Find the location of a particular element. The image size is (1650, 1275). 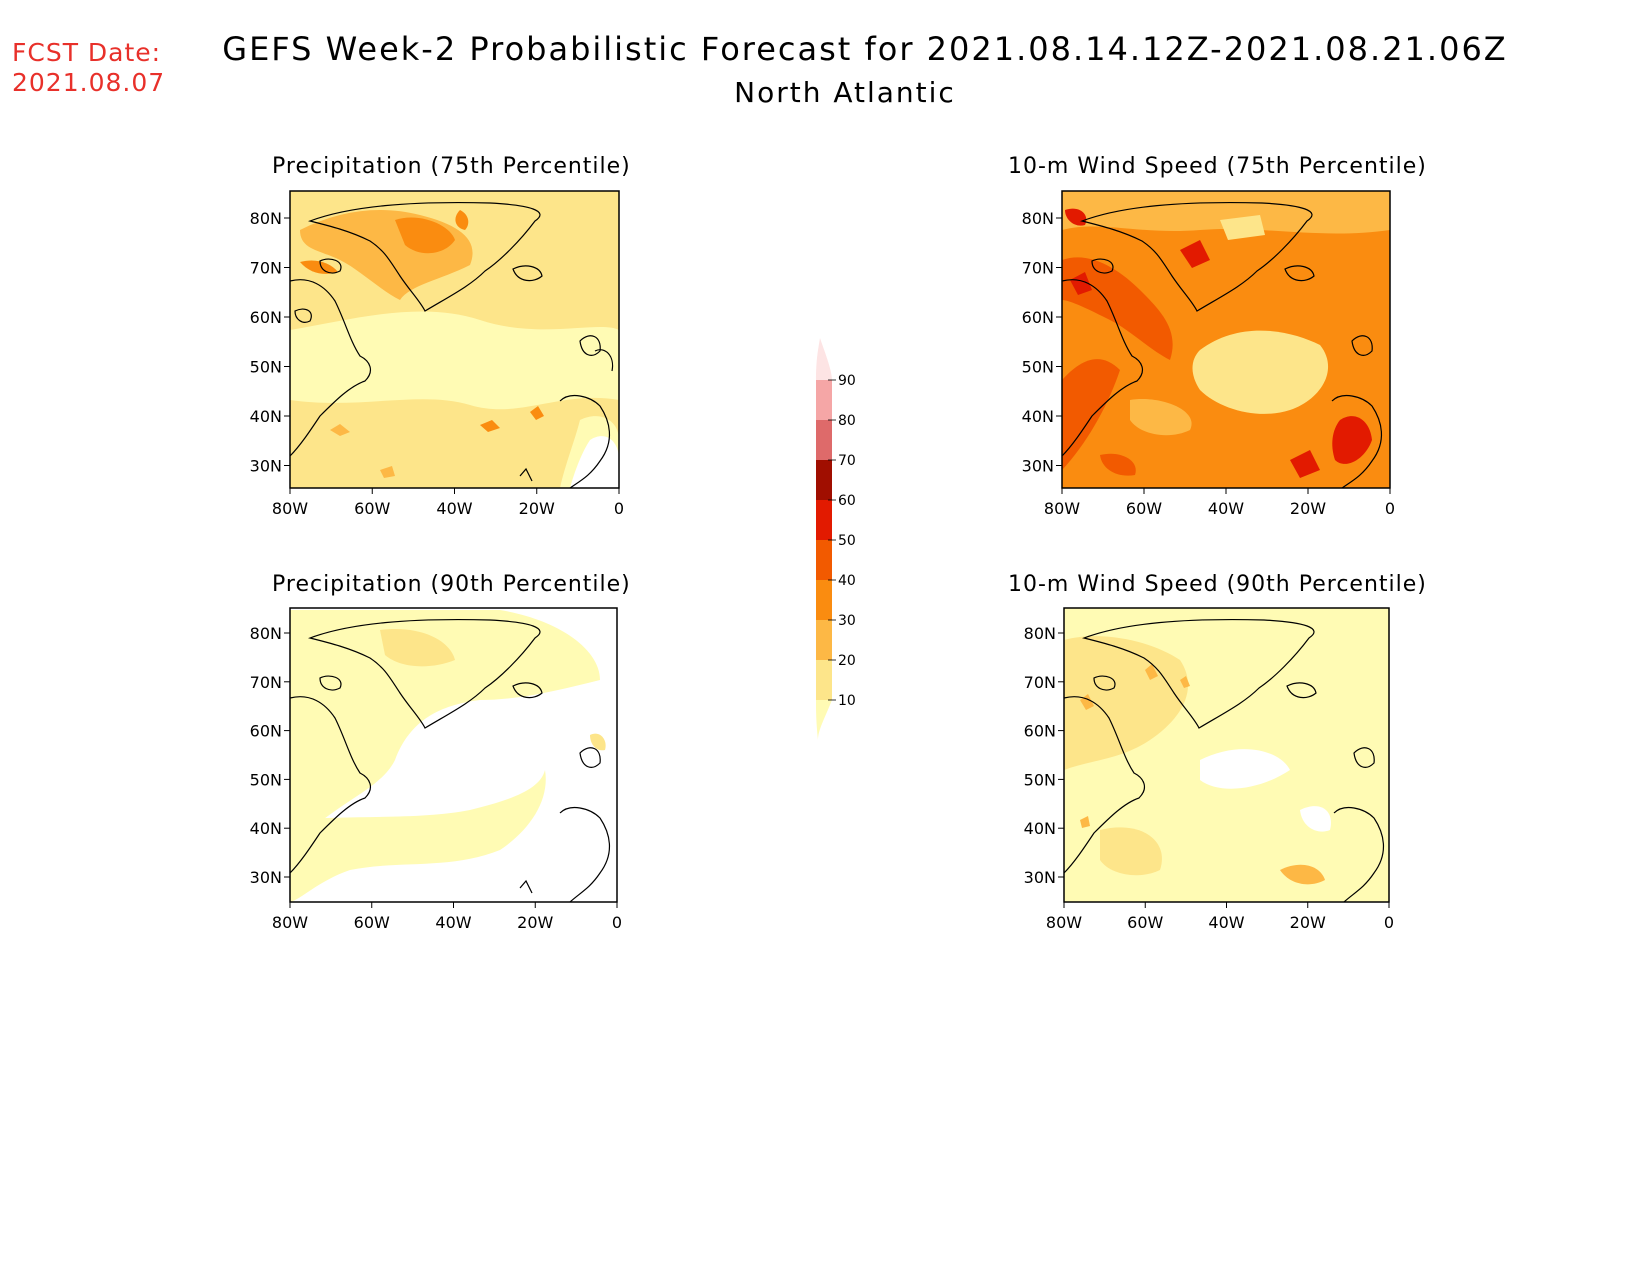

panel-title-precip-75: Precipitation (75th Percentile) is located at coordinates (451, 166).